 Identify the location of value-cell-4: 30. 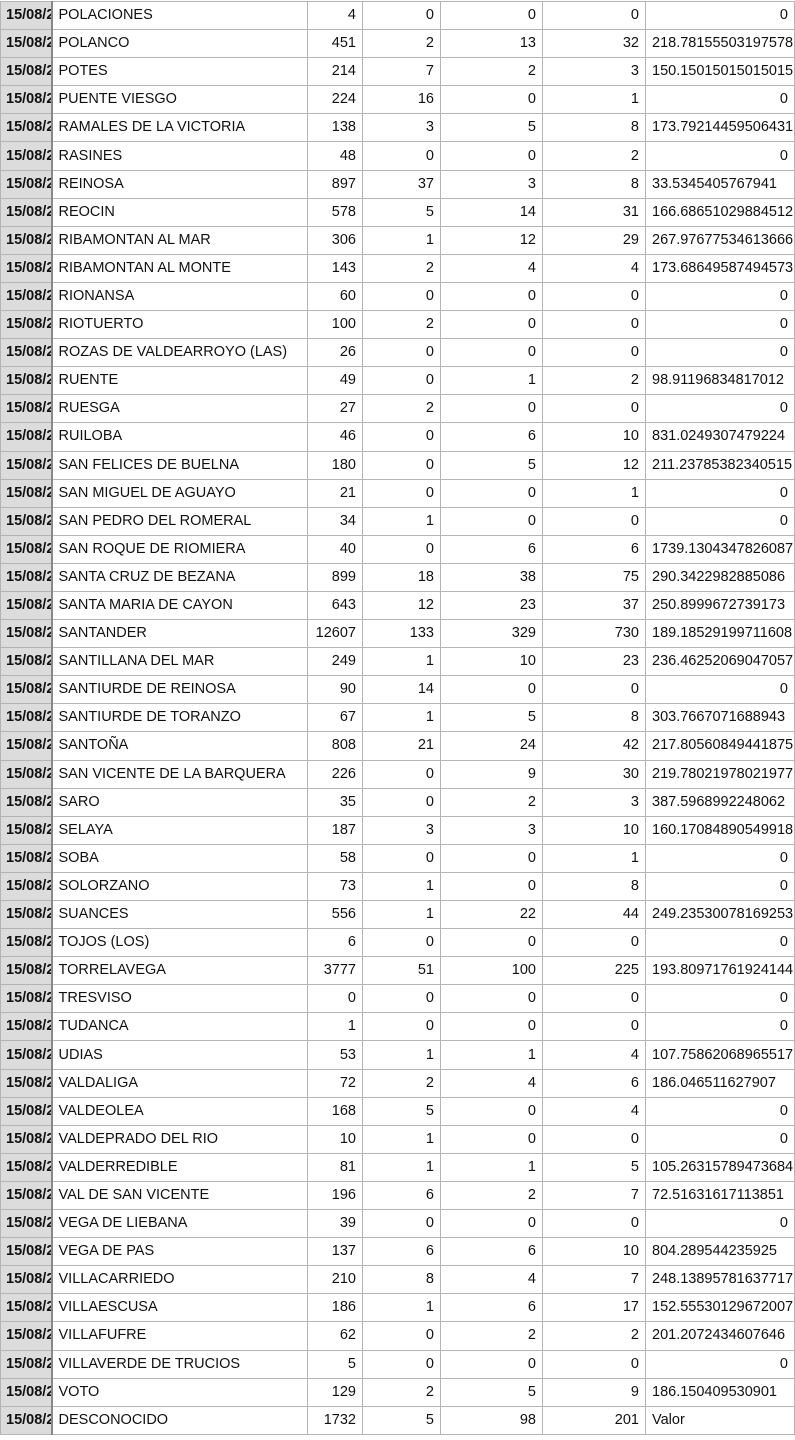
(594, 774).